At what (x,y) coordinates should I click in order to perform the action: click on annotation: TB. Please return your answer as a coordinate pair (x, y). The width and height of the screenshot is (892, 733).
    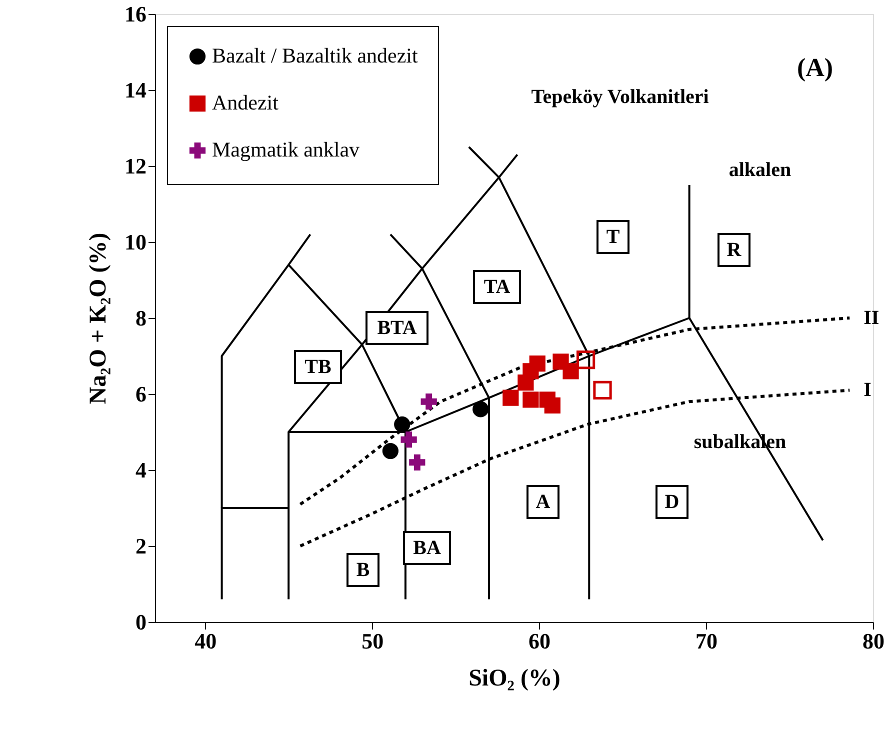
    Looking at the image, I should click on (318, 367).